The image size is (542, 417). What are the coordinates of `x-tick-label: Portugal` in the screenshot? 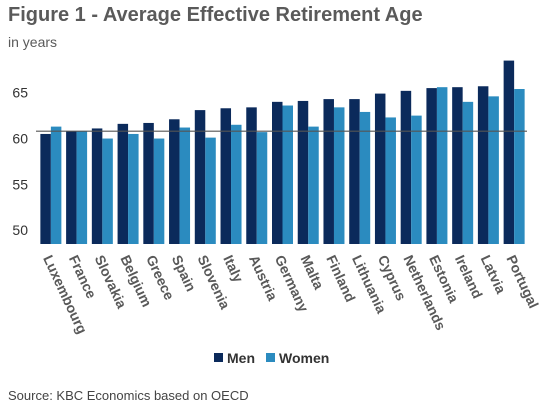 It's located at (522, 282).